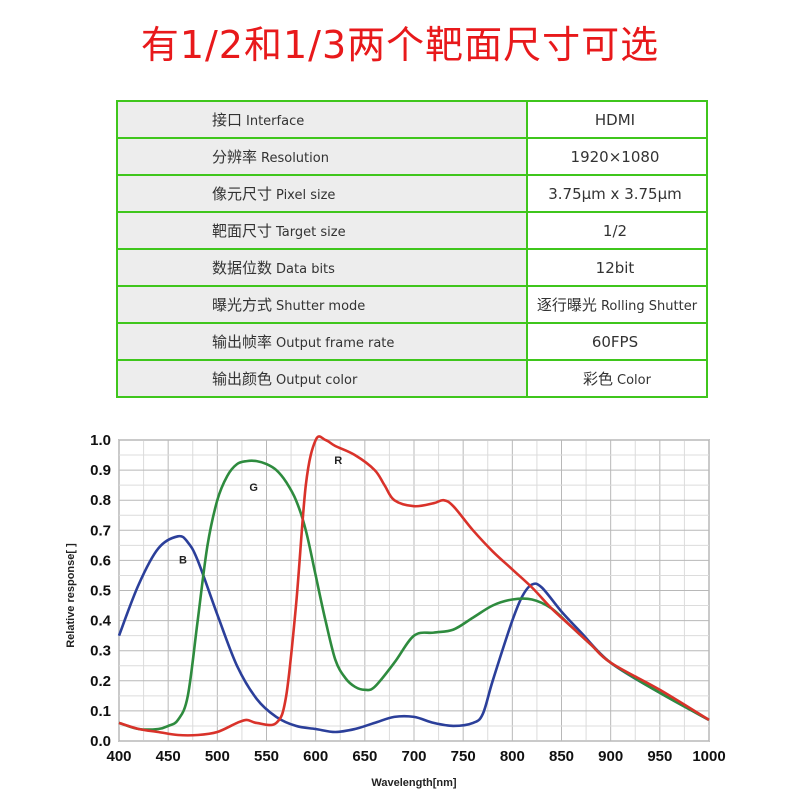 The height and width of the screenshot is (800, 800). I want to click on spec-label: 曝光方式 Shutter mode, so click(322, 304).